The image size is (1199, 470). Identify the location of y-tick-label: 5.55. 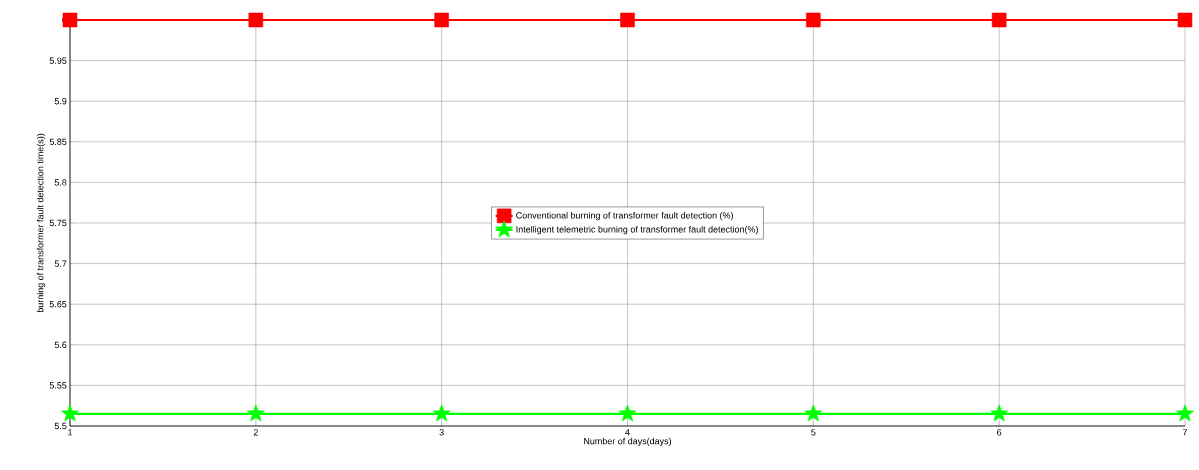
(58, 385).